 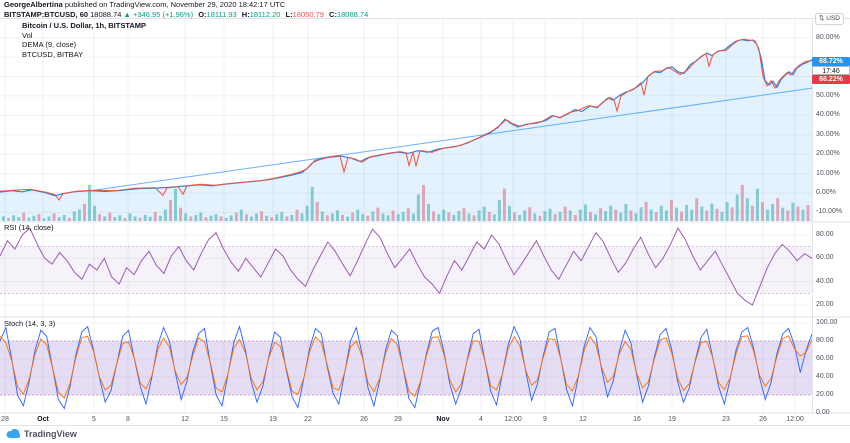 I want to click on rsi-axis-label: 60.00, so click(x=825, y=258).